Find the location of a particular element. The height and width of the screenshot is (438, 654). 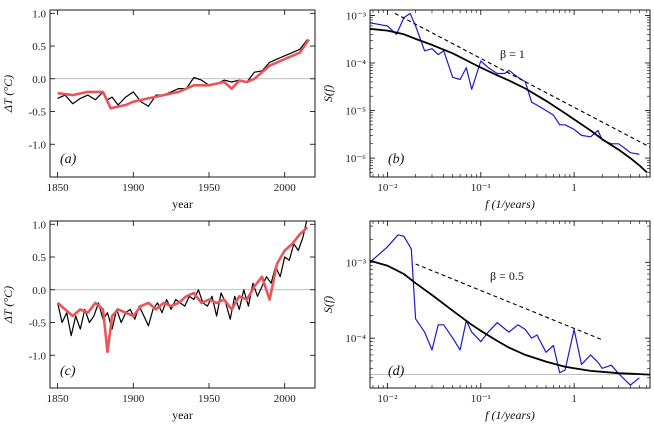

beta-annotation: β = 0.5 is located at coordinates (507, 276).